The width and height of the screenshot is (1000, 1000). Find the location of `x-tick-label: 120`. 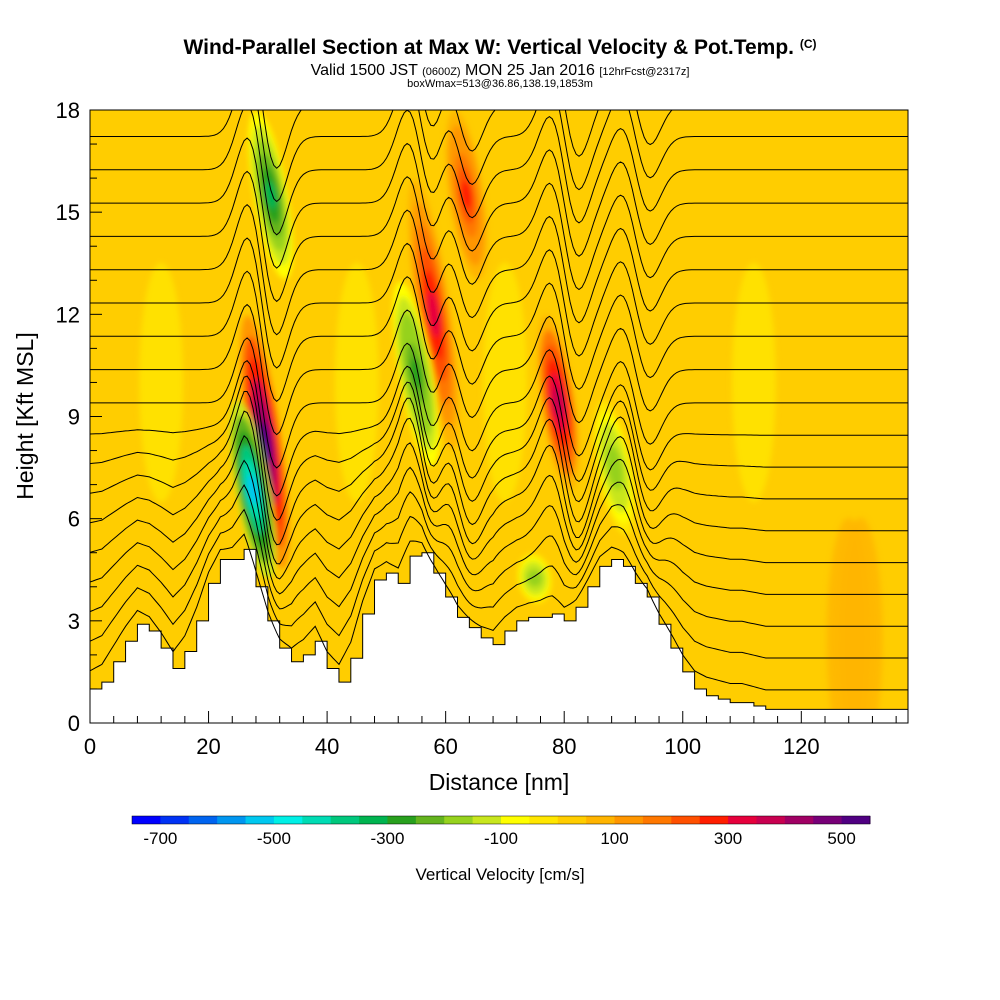

x-tick-label: 120 is located at coordinates (801, 746).